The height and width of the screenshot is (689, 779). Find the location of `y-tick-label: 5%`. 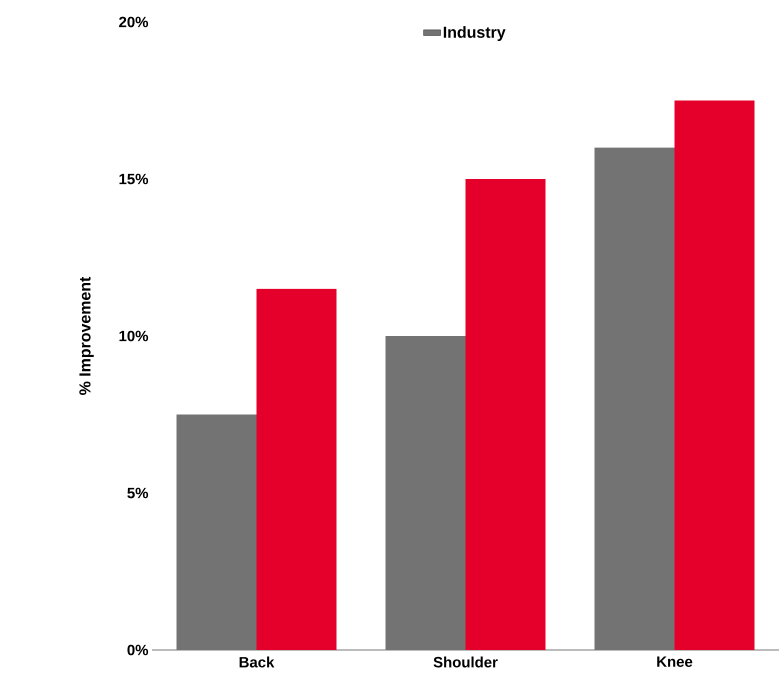

y-tick-label: 5% is located at coordinates (137, 493).